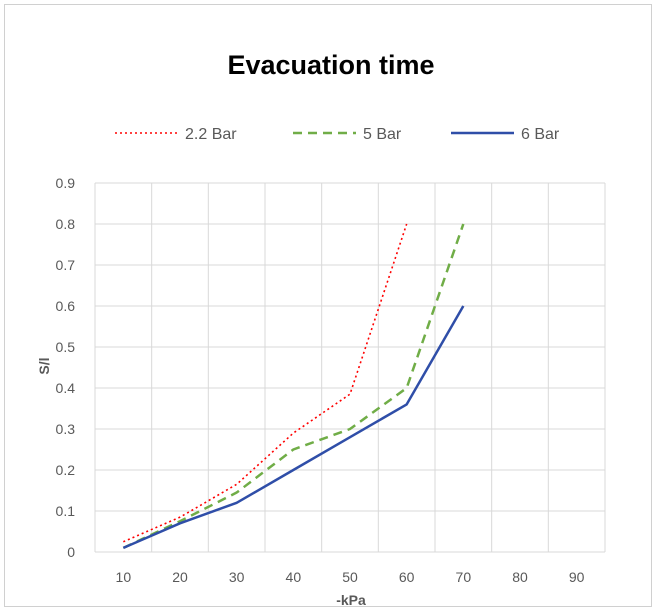 This screenshot has width=656, height=609. I want to click on legend: 2.2 Bar 5 Bar 6 Bar, so click(337, 134).